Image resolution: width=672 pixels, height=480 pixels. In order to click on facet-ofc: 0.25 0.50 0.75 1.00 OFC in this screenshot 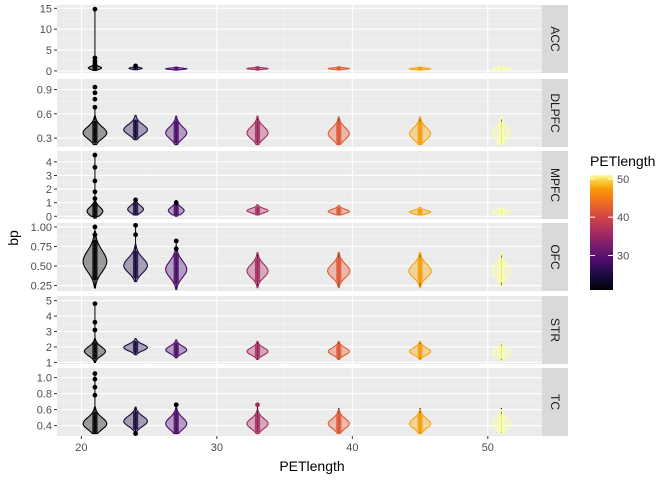, I will do `click(299, 257)`.